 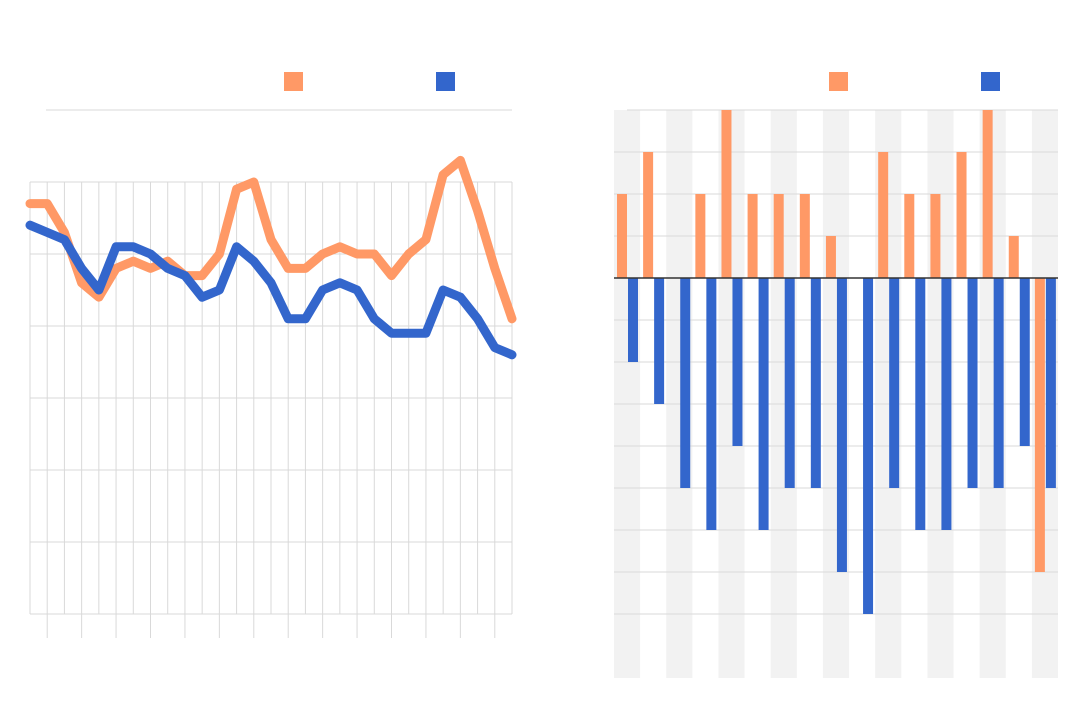 I want to click on line-chart-series, so click(x=271, y=257).